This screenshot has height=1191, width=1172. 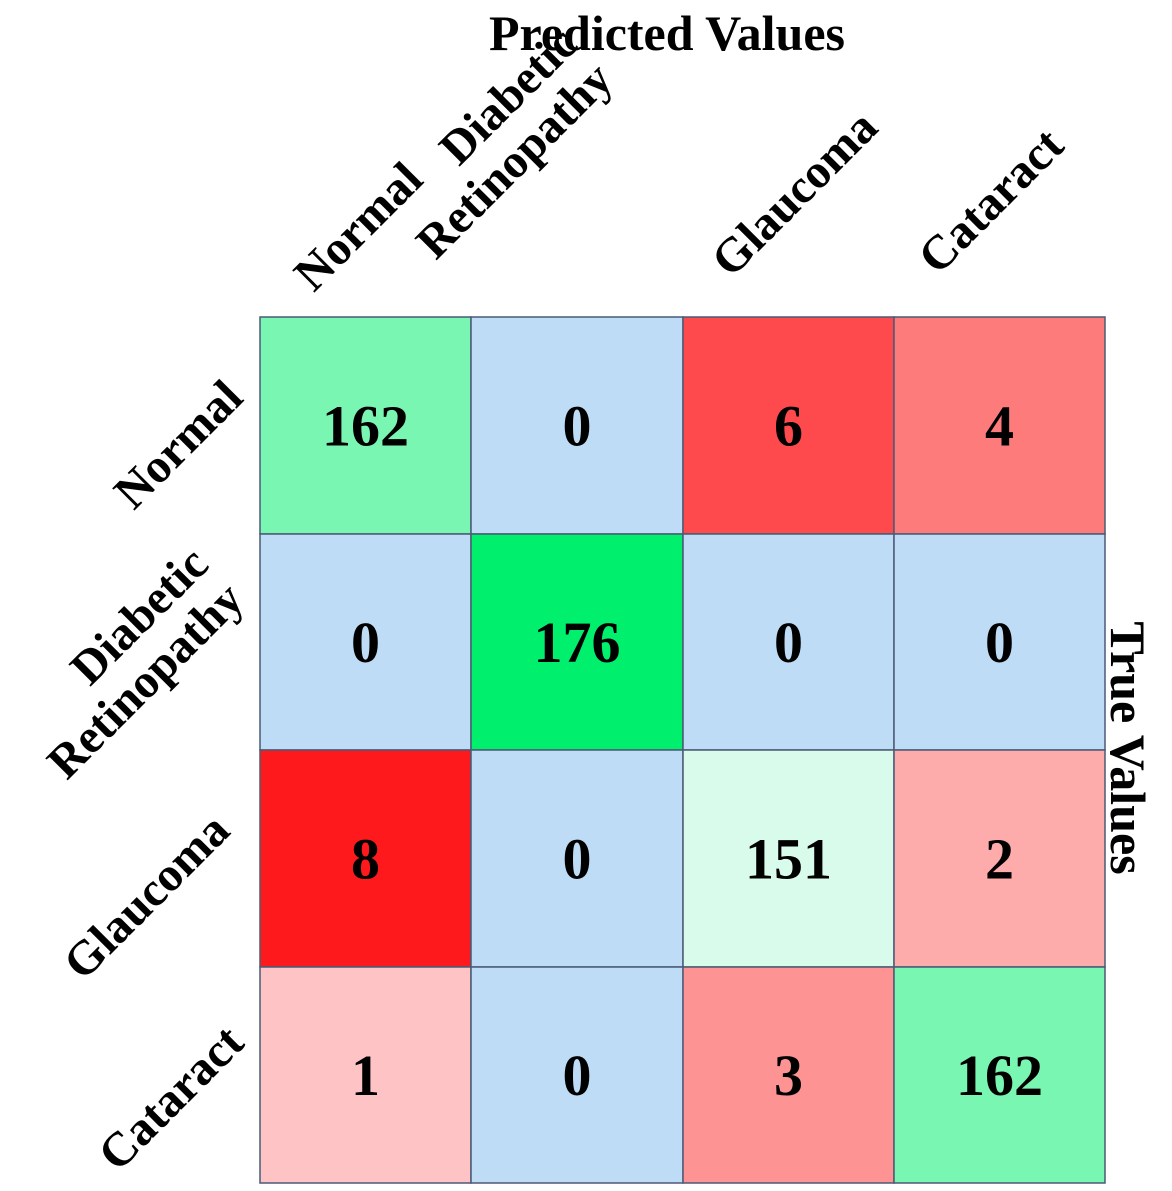 I want to click on cell-value: 2, so click(x=999, y=859).